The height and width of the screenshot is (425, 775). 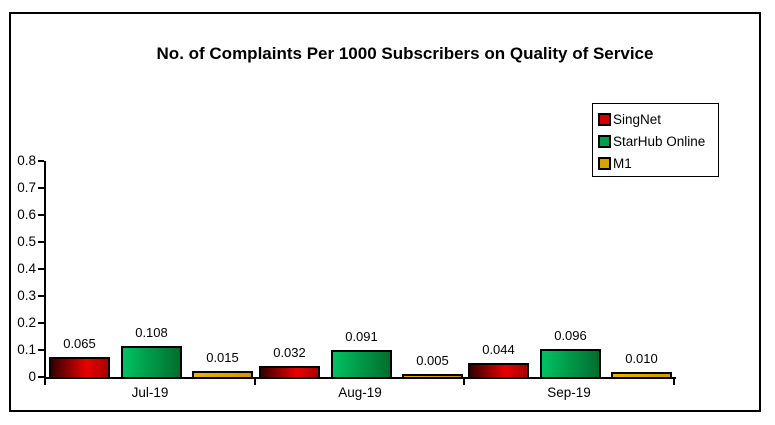 I want to click on category-label-sep-19: Sep-19, so click(x=569, y=392).